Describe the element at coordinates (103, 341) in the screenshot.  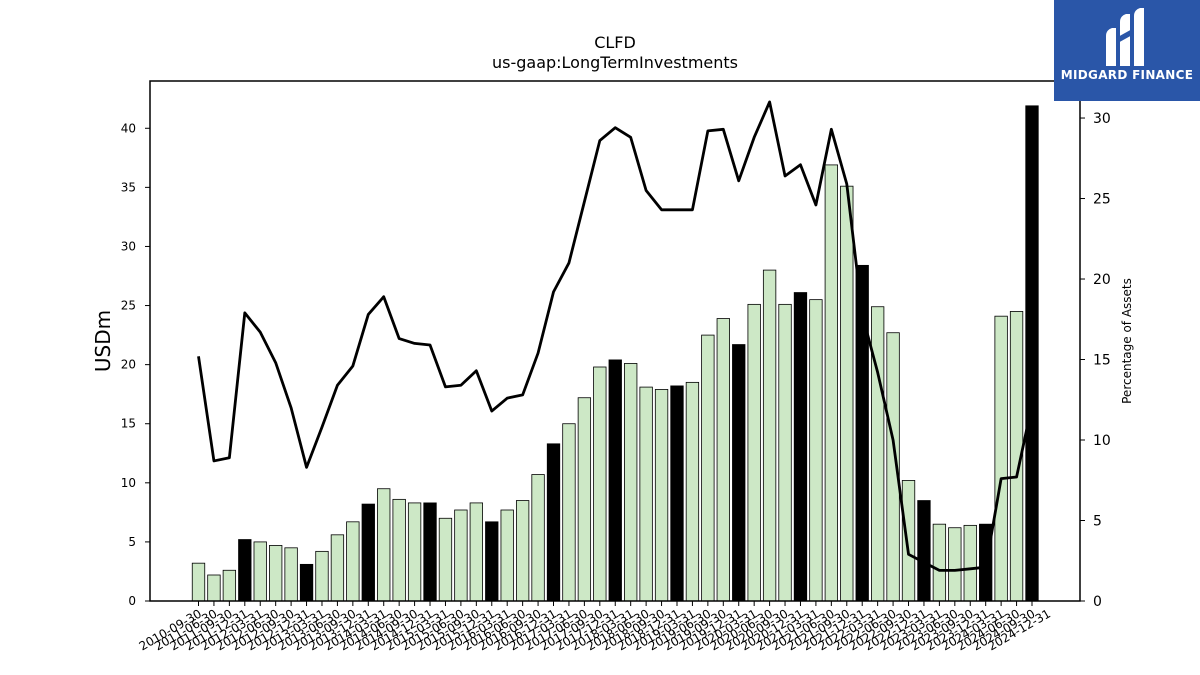
I see `y-axis-label: USDm` at that location.